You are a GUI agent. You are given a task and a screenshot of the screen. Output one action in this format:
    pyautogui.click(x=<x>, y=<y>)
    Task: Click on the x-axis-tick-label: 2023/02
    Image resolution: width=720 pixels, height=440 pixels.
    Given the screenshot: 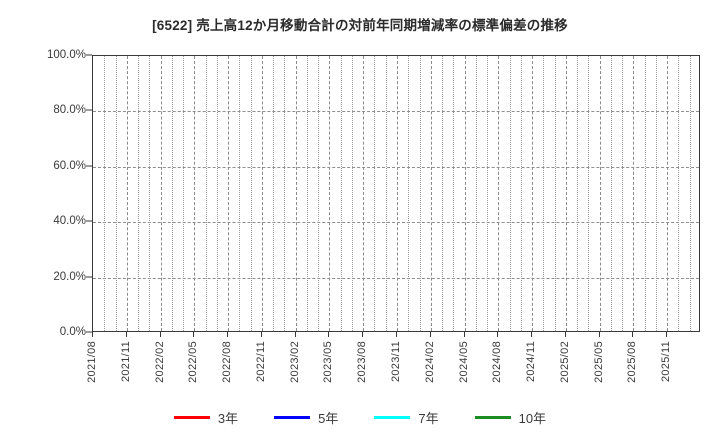 What is the action you would take?
    pyautogui.click(x=294, y=362)
    